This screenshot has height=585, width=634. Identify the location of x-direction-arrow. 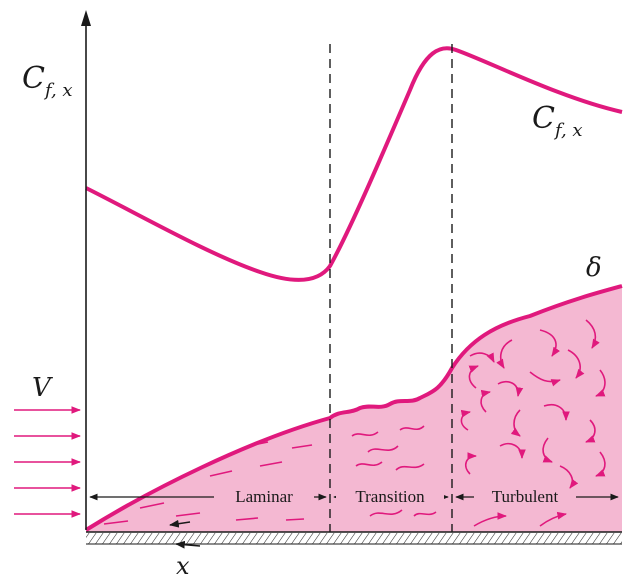
(188, 544).